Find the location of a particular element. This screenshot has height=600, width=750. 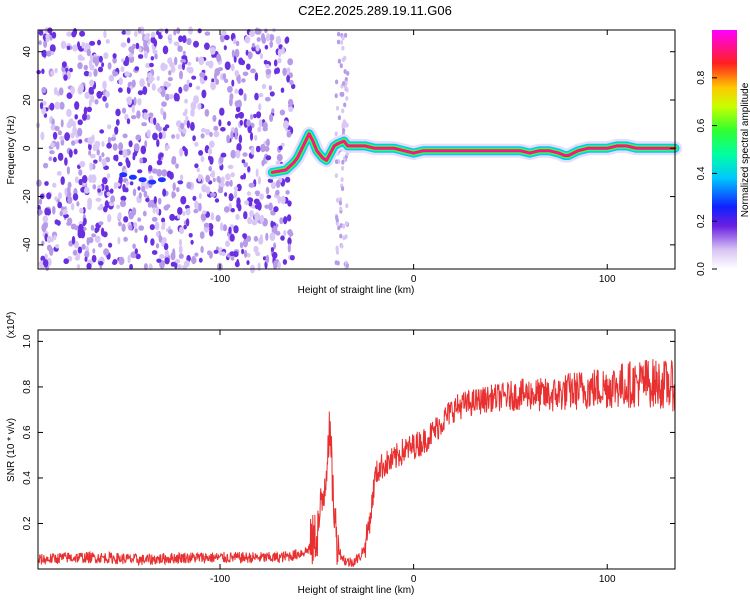

colorbar-tick-label: 0.8 is located at coordinates (701, 77).